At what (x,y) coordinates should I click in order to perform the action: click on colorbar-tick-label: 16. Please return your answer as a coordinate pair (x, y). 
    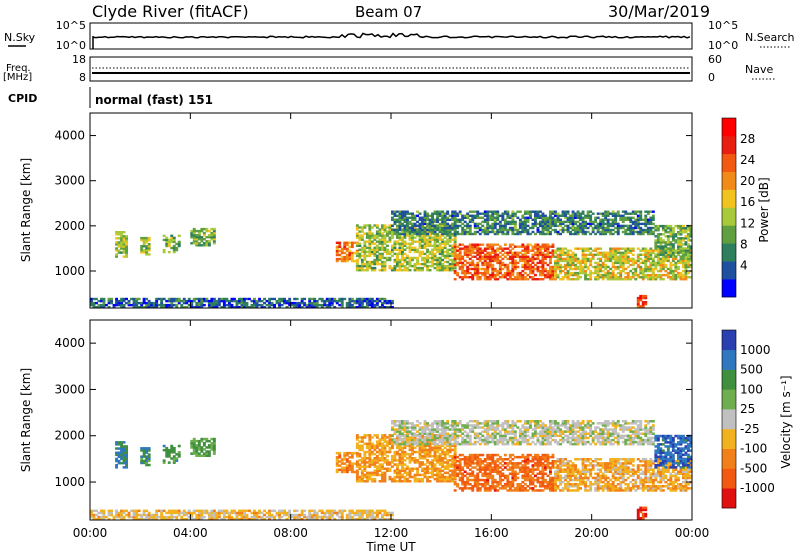
    Looking at the image, I should click on (747, 202).